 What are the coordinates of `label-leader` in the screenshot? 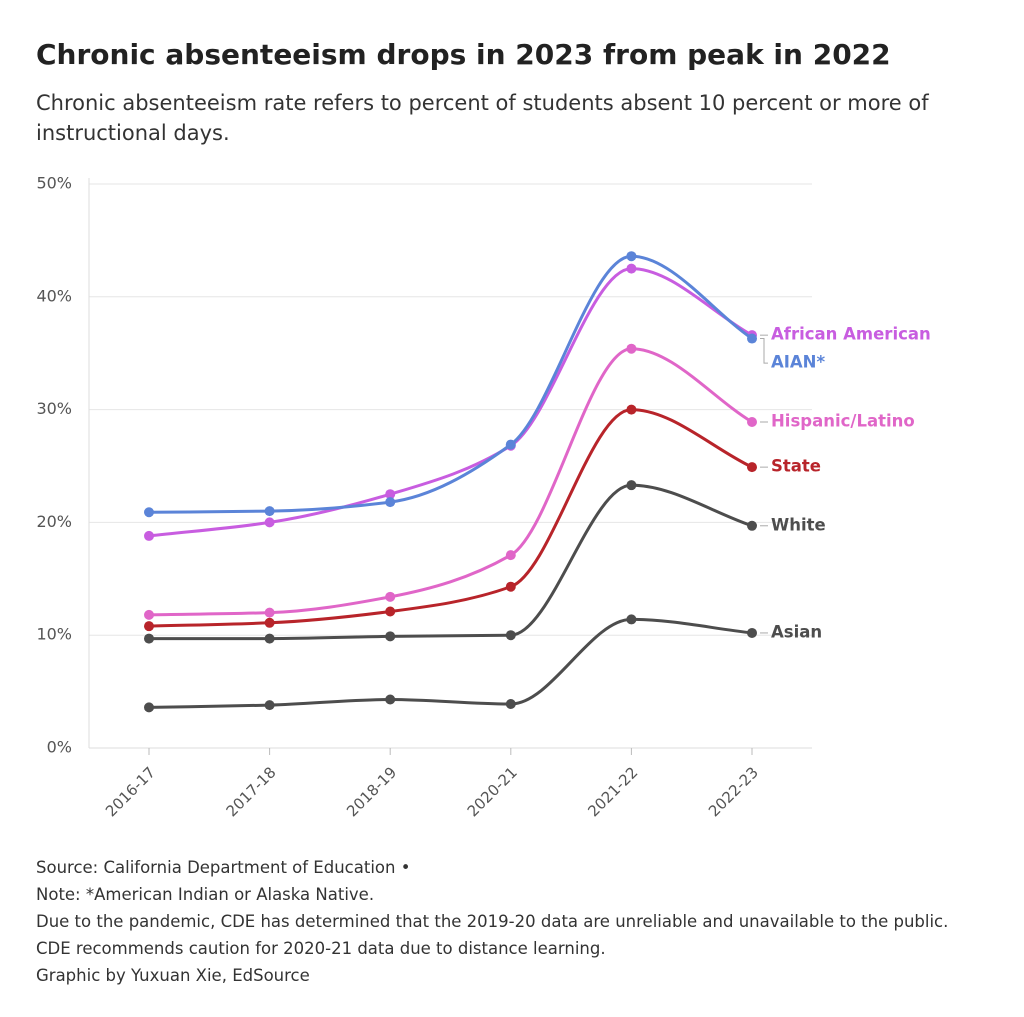 It's located at (764, 351).